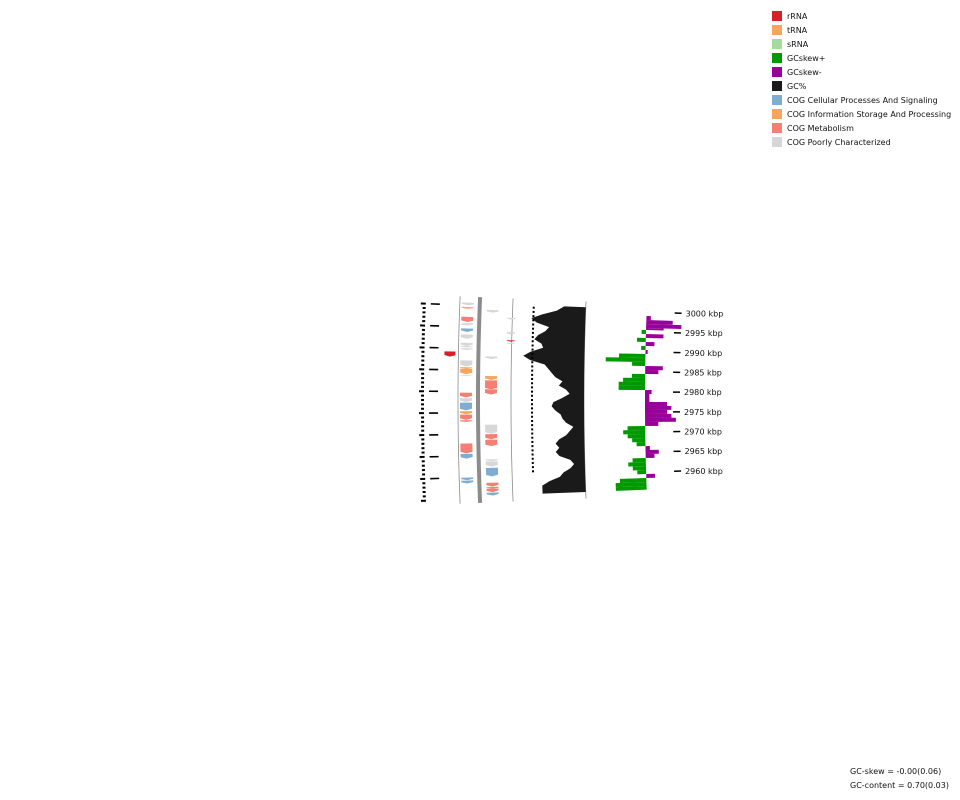 The width and height of the screenshot is (960, 800). I want to click on legend-label: COG Metabolism, so click(820, 128).